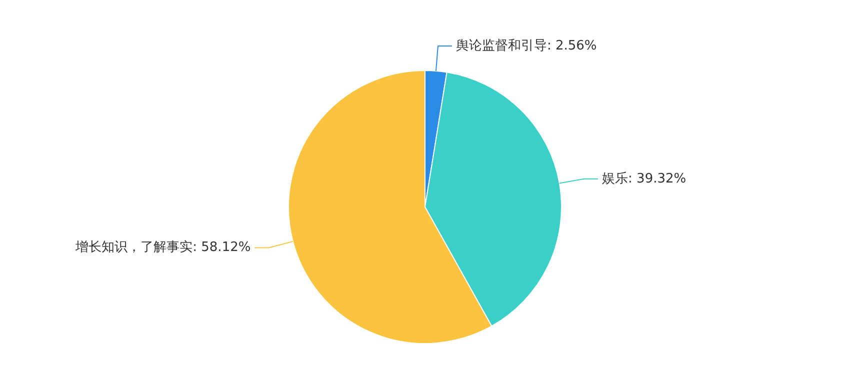  I want to click on slice-label: 舆论监督和引导: 2.56%, so click(526, 46).